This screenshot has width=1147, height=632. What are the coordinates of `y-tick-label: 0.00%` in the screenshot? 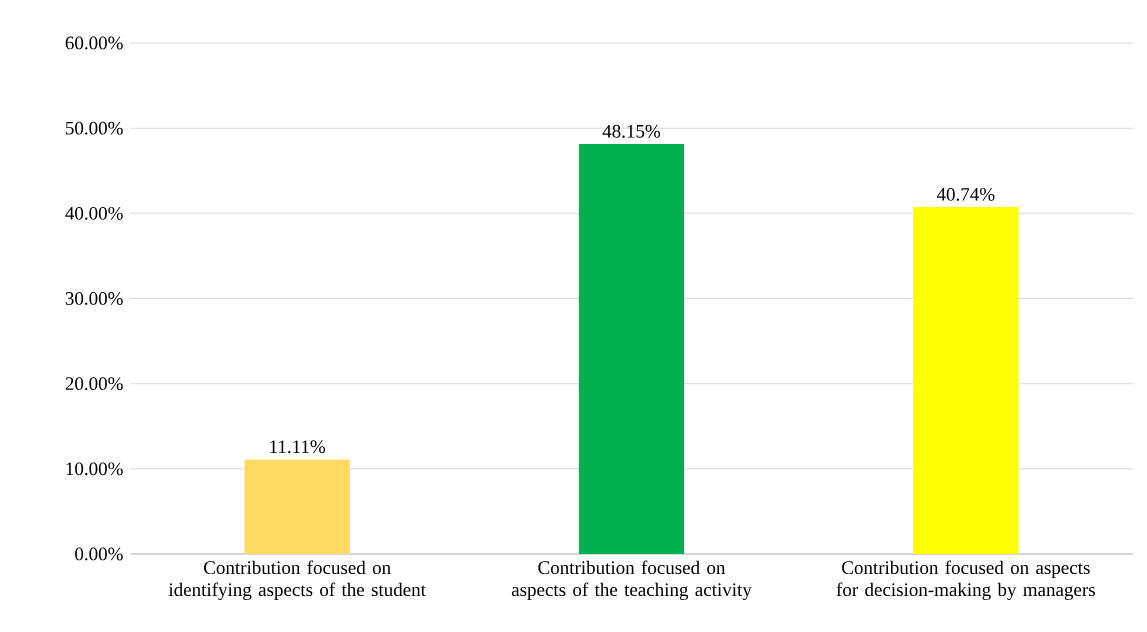 It's located at (99, 554).